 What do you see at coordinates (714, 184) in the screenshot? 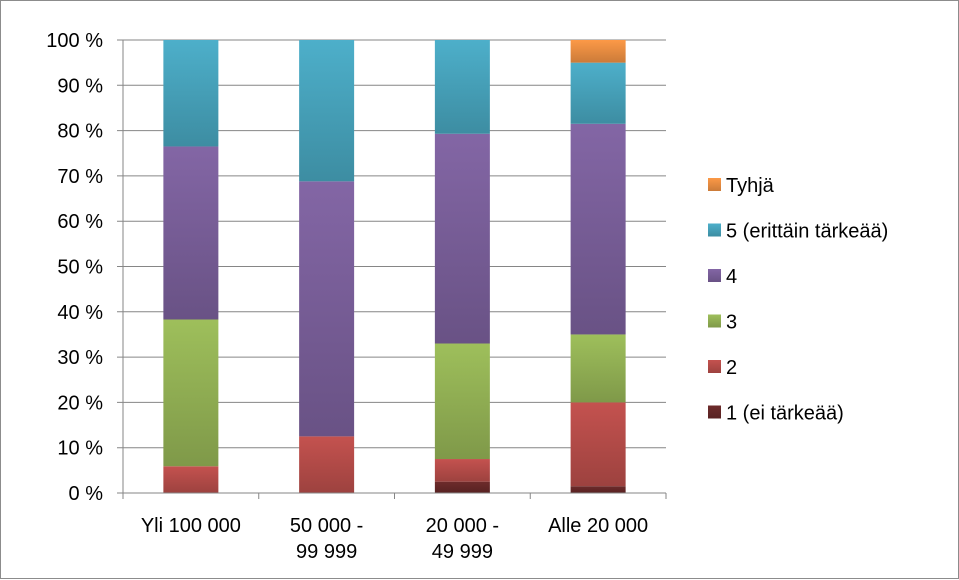
I see `legend-swatch-tyhj` at bounding box center [714, 184].